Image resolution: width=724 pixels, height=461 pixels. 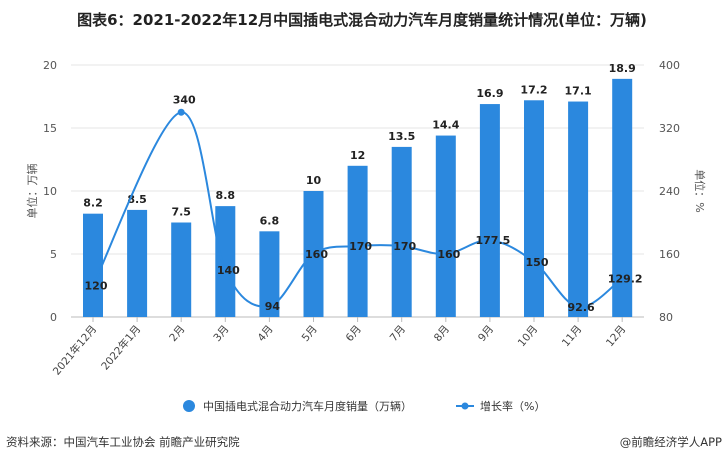 I want to click on bar-data-label: 17.2, so click(x=533, y=89).